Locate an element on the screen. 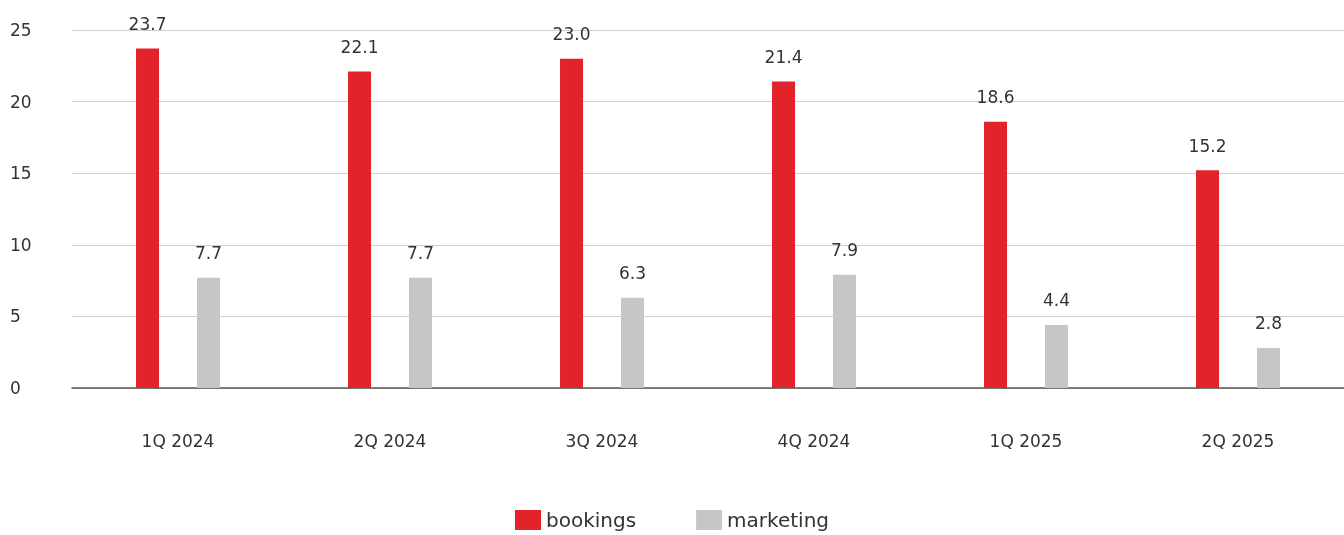  legend-label: marketing is located at coordinates (778, 520).